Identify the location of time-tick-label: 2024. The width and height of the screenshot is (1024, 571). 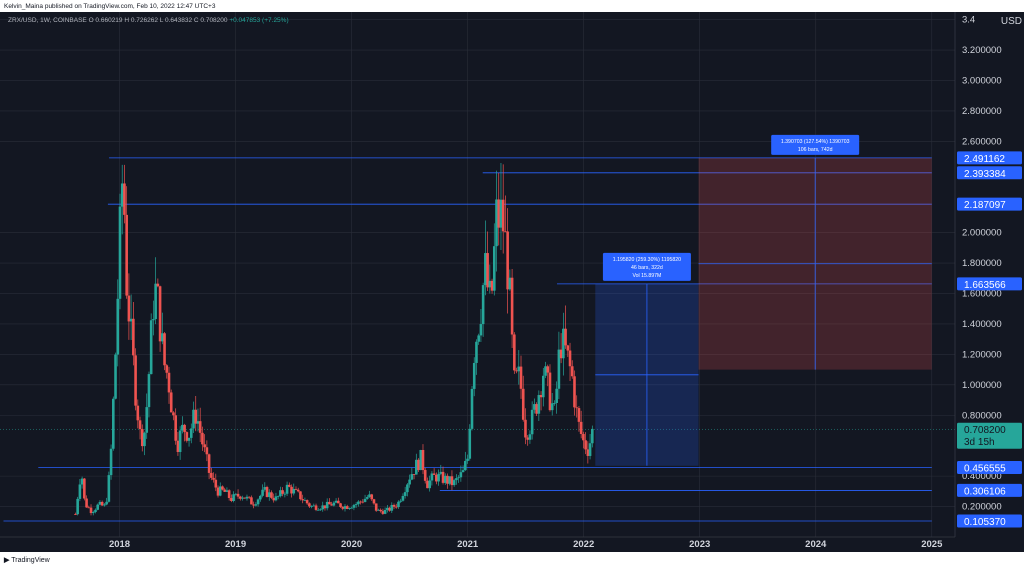
(816, 544).